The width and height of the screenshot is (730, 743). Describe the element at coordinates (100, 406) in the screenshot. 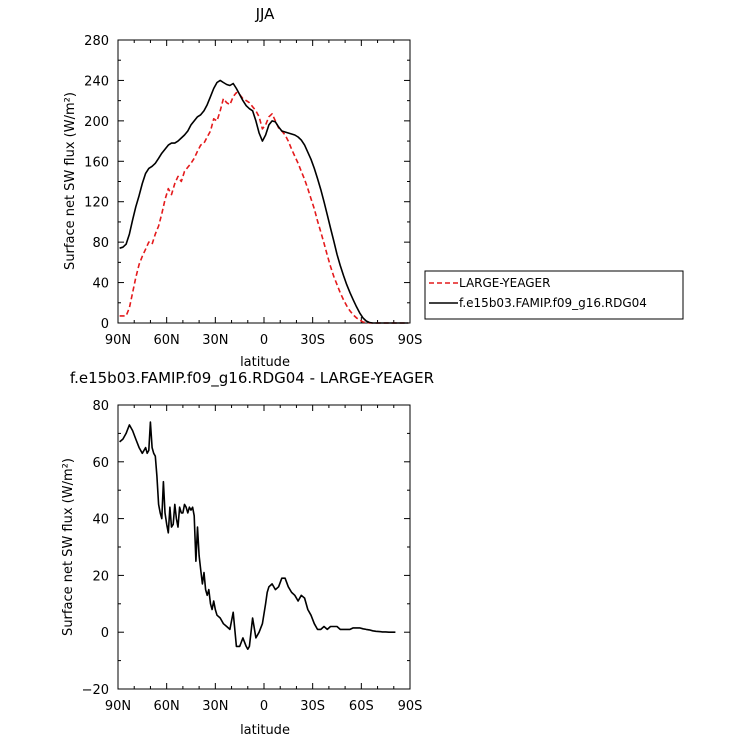

I see `bottom-y-tick-label: 80` at that location.